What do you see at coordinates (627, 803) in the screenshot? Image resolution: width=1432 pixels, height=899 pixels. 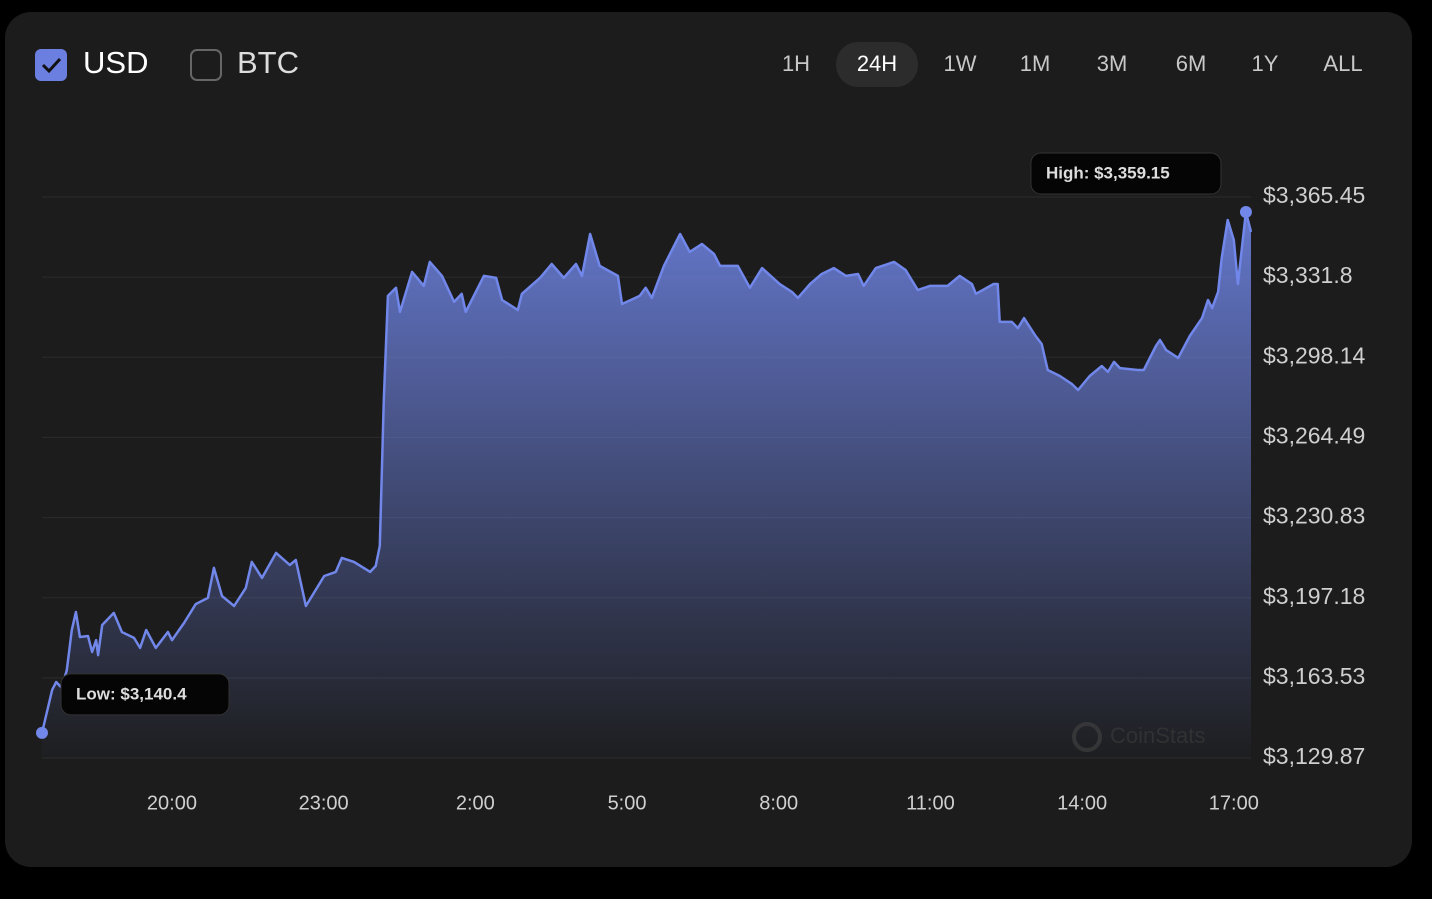 I see `x-tick-label: 5:00` at bounding box center [627, 803].